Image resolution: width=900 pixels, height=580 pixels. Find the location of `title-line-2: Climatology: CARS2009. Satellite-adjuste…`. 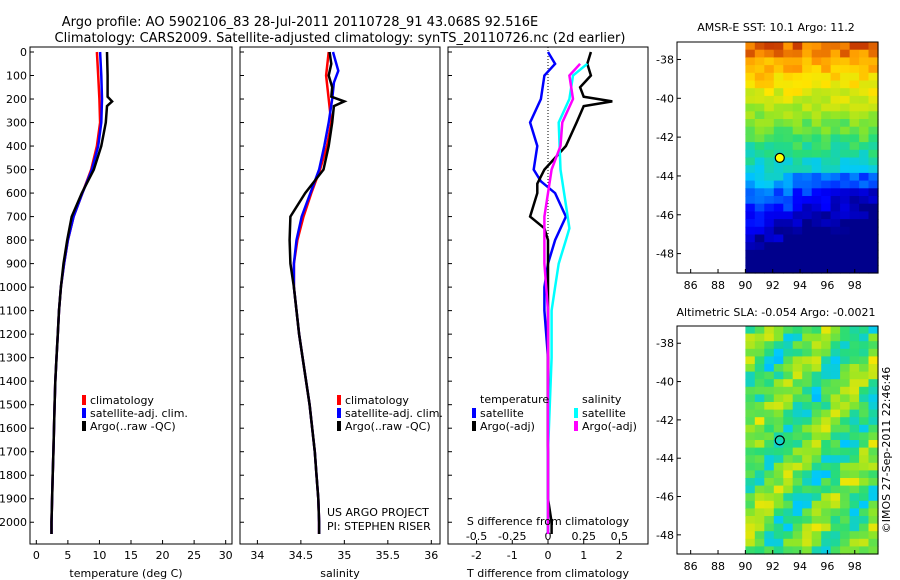

title-line-2: Climatology: CARS2009. Satellite-adjuste… is located at coordinates (340, 38).